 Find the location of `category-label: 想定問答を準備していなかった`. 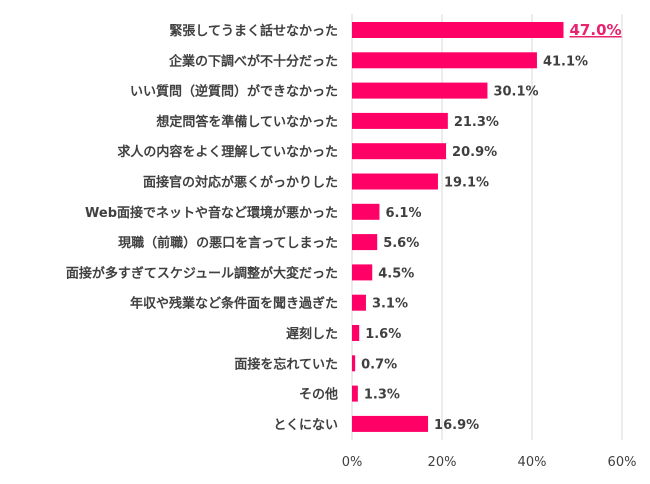

category-label: 想定問答を準備していなかった is located at coordinates (247, 122).